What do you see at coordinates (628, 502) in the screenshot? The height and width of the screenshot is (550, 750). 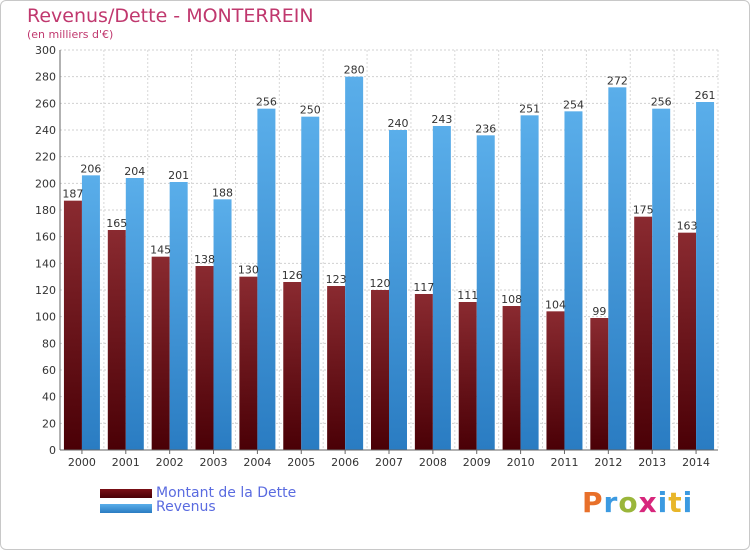 I see `logo-letter: o` at bounding box center [628, 502].